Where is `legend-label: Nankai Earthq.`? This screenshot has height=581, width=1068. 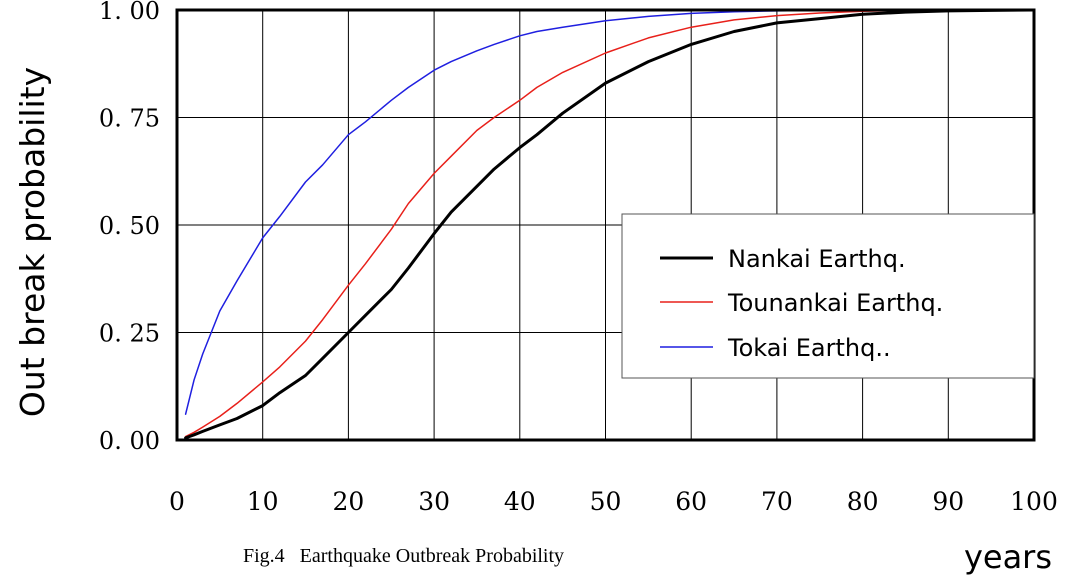
legend-label: Nankai Earthq. is located at coordinates (817, 259).